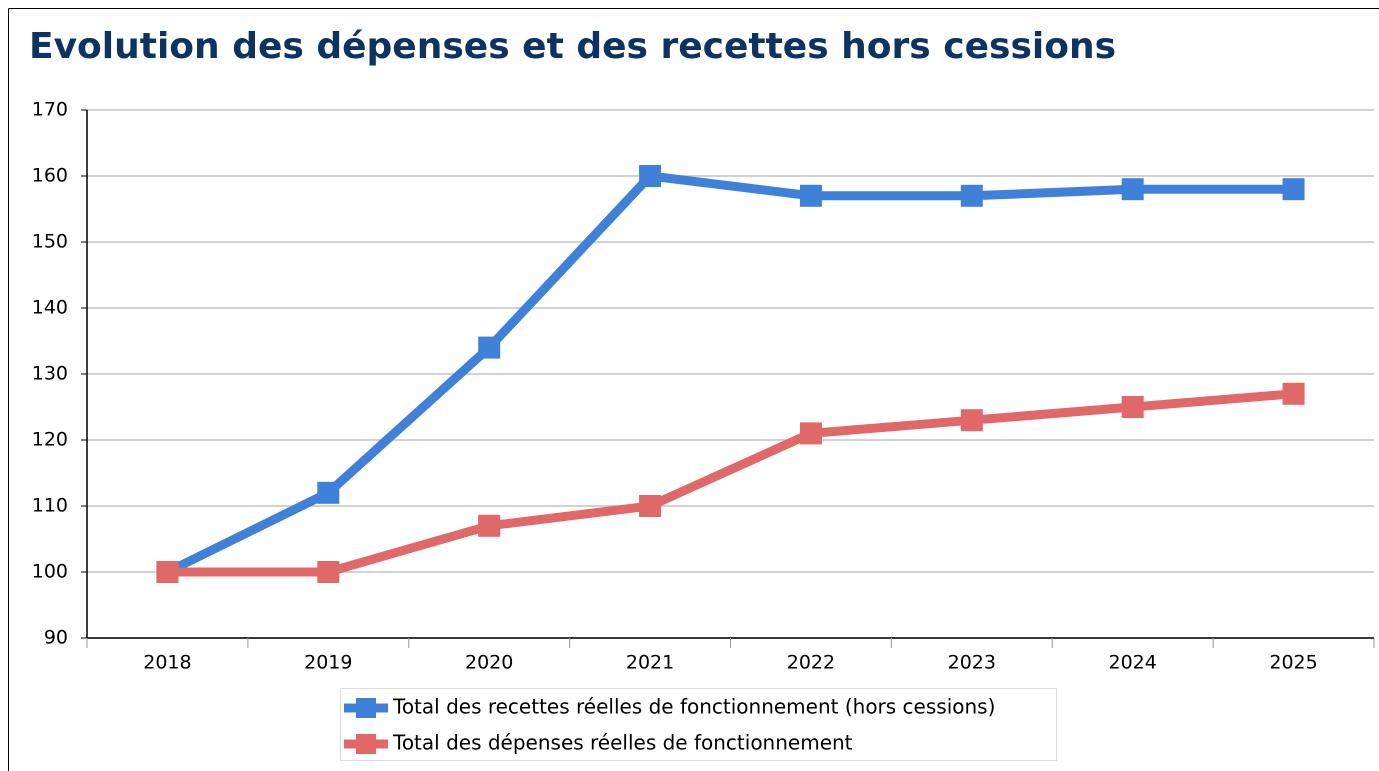  Describe the element at coordinates (50, 110) in the screenshot. I see `y-tick-label: 170` at that location.